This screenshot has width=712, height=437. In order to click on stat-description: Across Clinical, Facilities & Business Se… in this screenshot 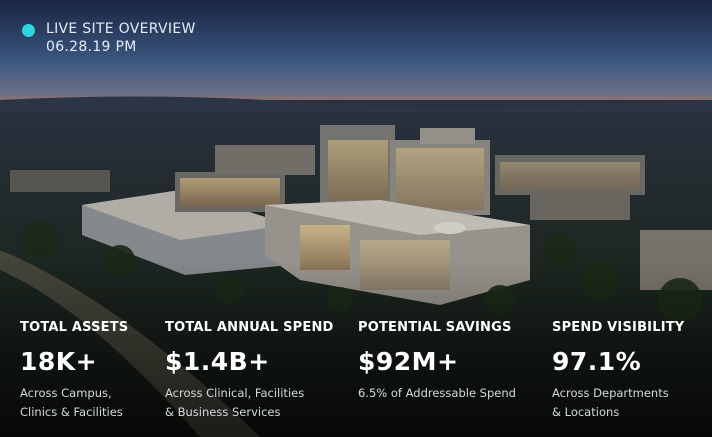, I will do `click(249, 403)`.